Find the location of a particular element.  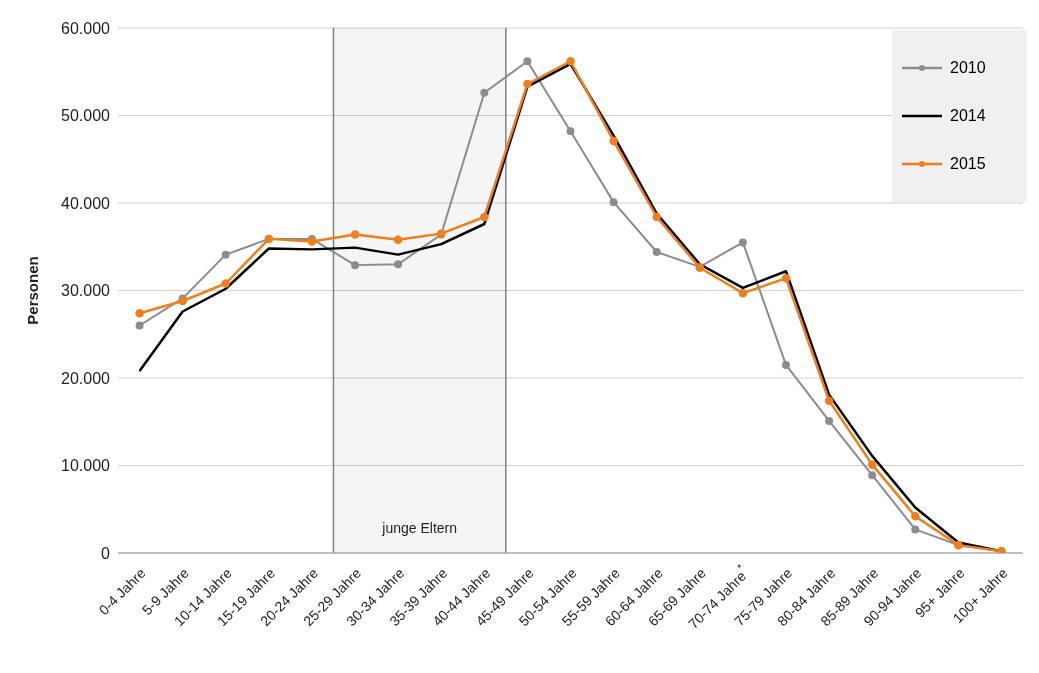

y-tick-label: 30.000 is located at coordinates (86, 291).